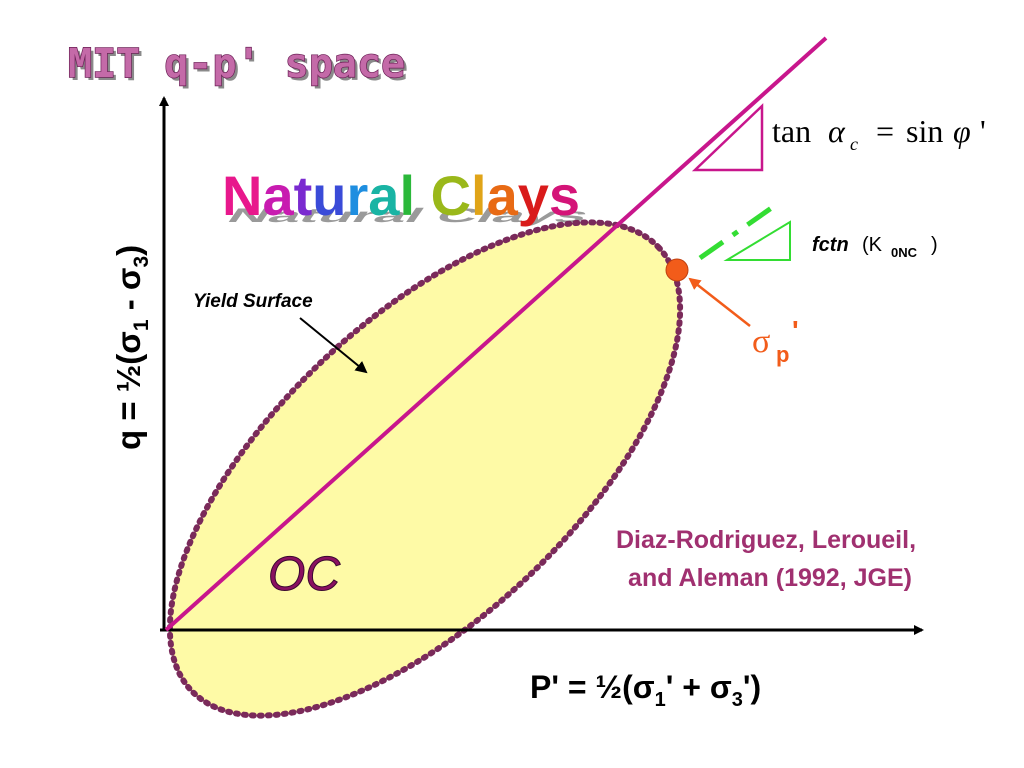  I want to click on yield-surface-label: Yield Surface, so click(253, 301).